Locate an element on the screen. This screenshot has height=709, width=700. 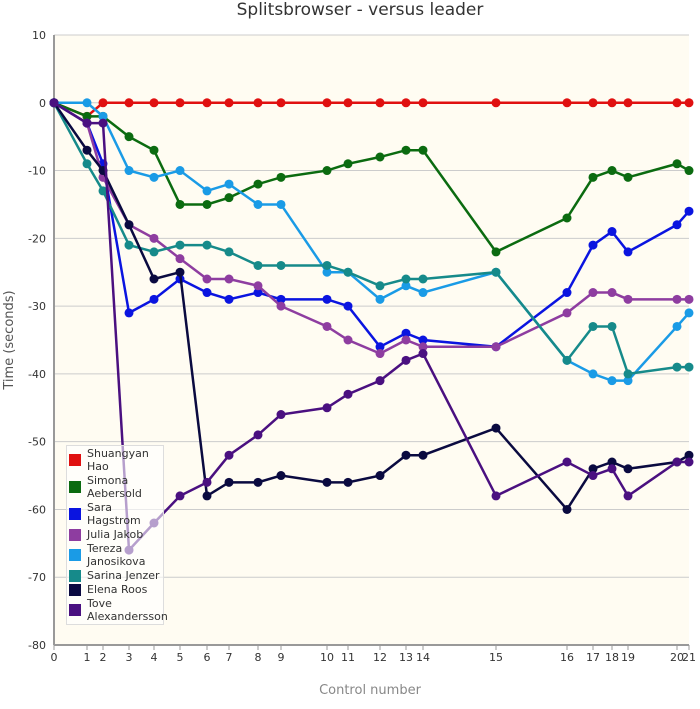
legend-item: Shuangyan Hao is located at coordinates (115, 460).